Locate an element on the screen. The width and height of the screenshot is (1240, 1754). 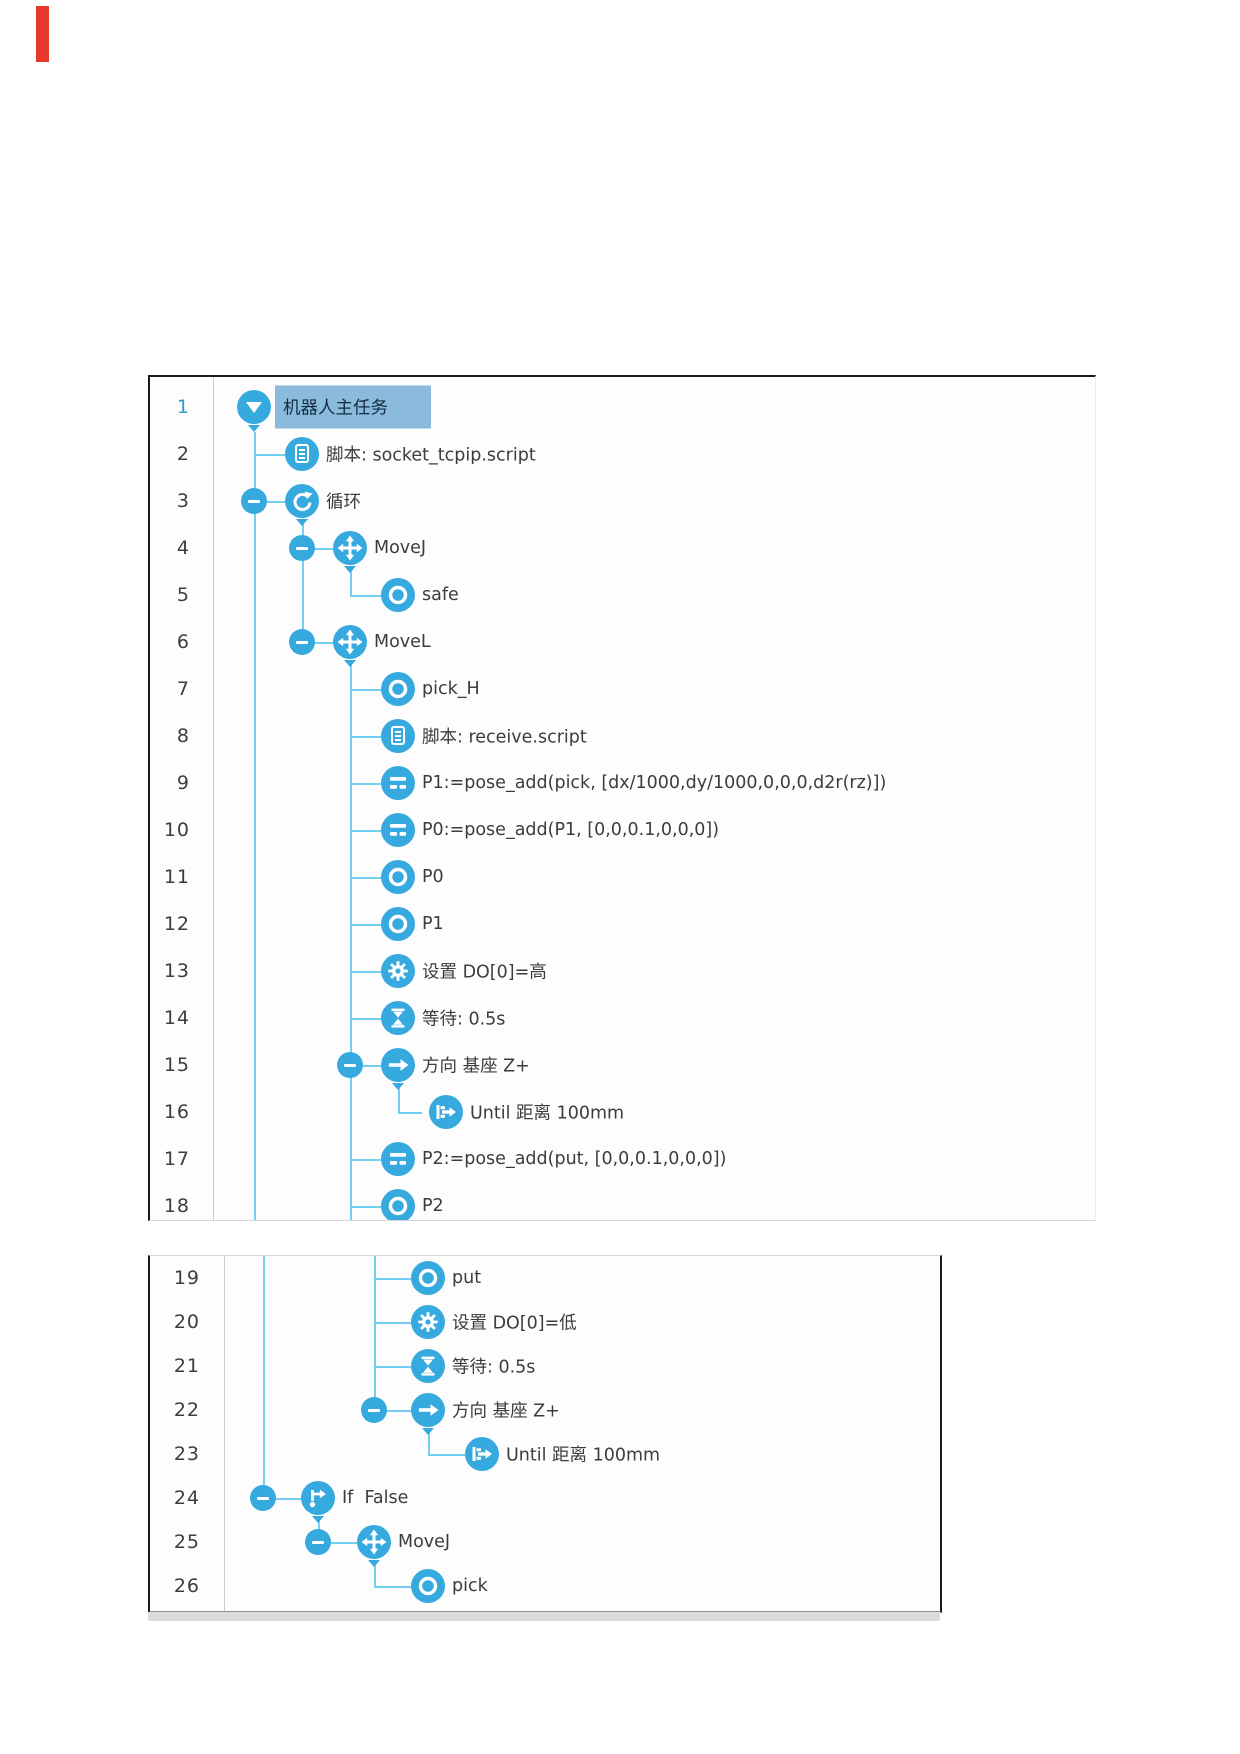
tree-node-label: If False is located at coordinates (375, 1498).